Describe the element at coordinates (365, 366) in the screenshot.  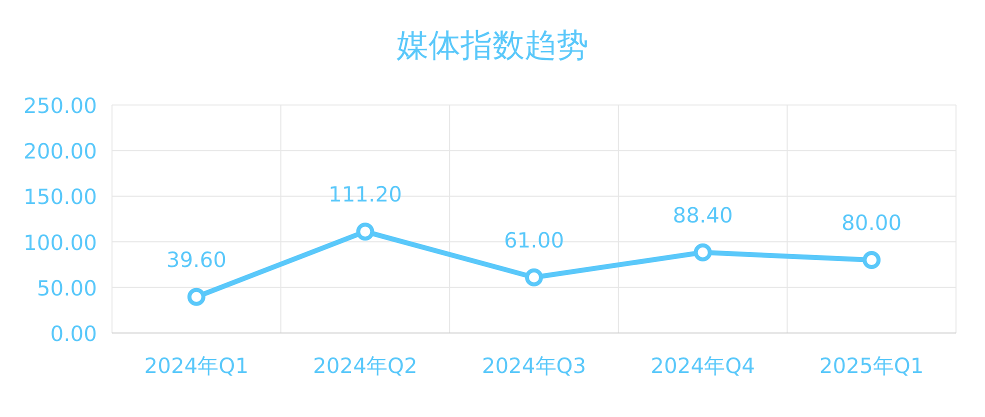
I see `x-tick-label: 2024年Q2` at that location.